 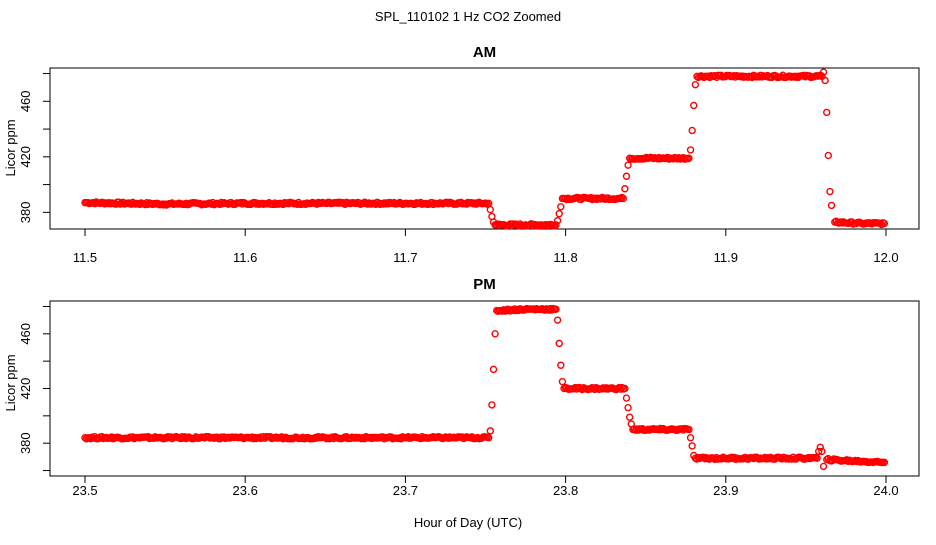 What do you see at coordinates (468, 16) in the screenshot?
I see `figure-title: SPL_110102 1 Hz CO2 Zoomed` at bounding box center [468, 16].